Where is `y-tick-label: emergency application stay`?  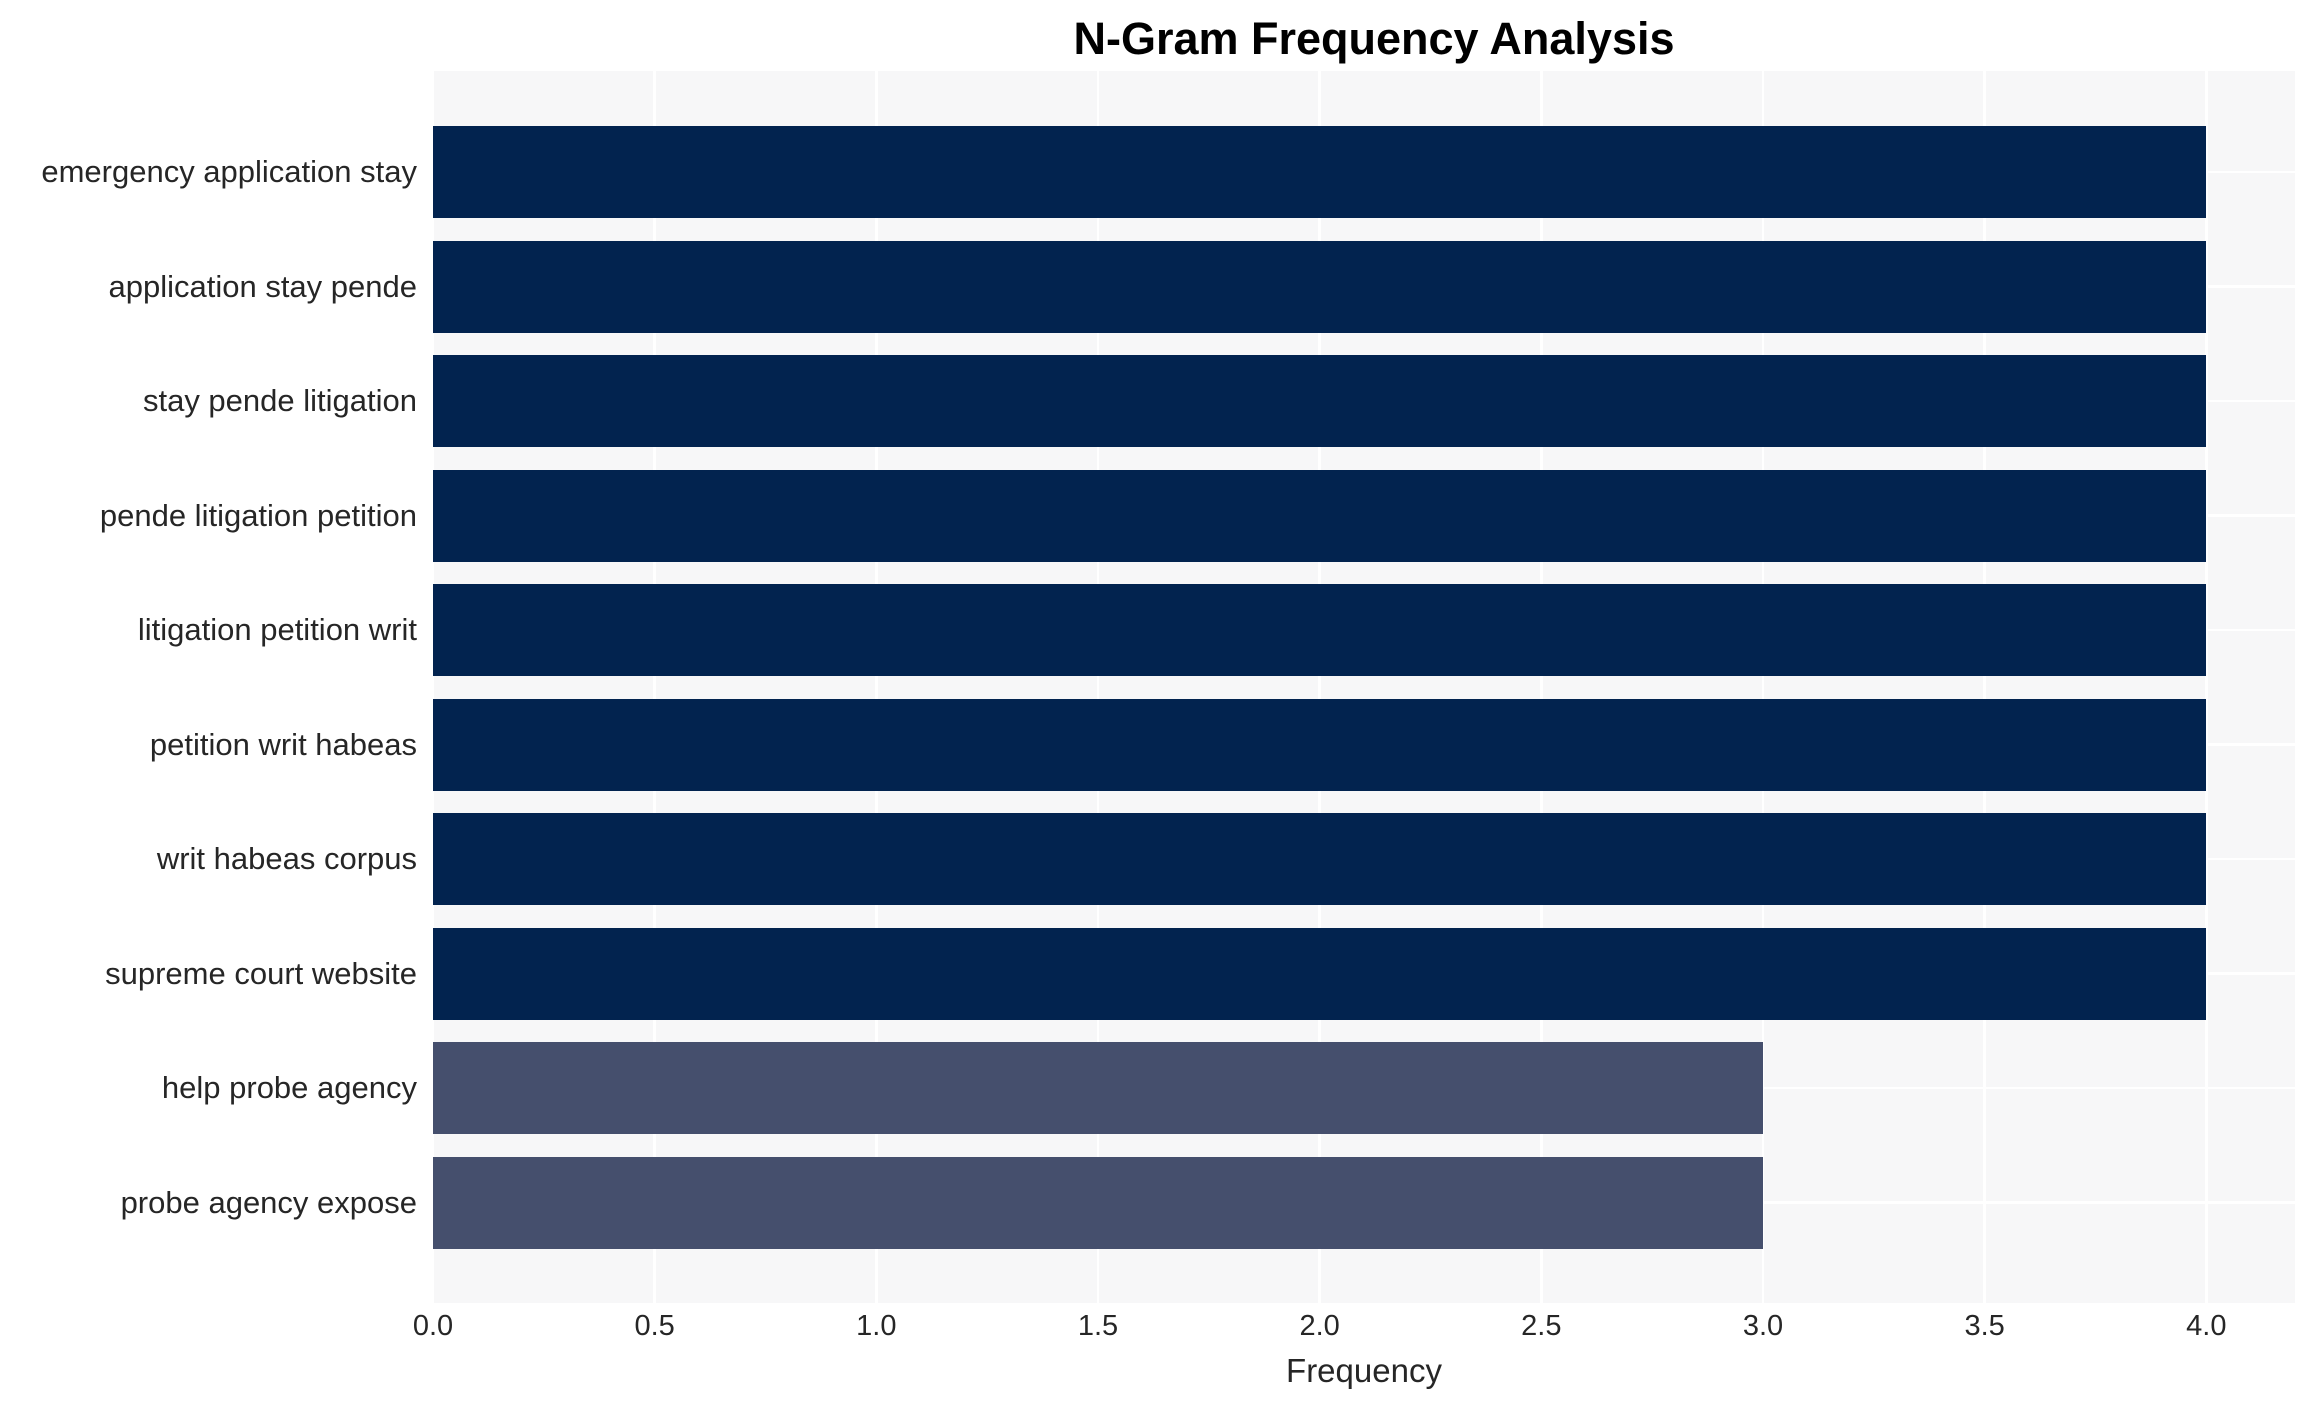 y-tick-label: emergency application stay is located at coordinates (229, 171).